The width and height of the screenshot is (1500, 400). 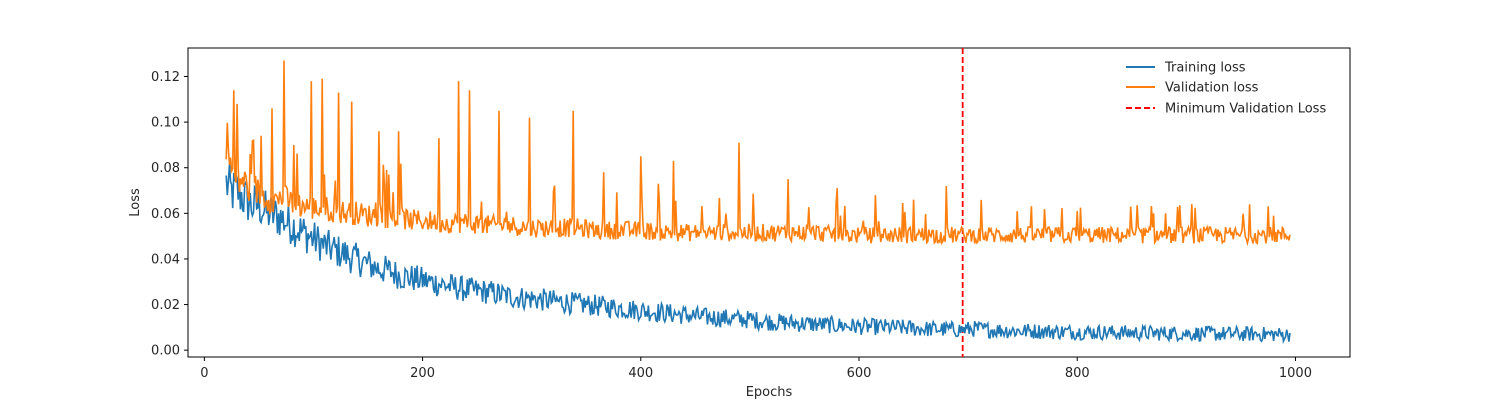 I want to click on x-tick-label: 400, so click(x=640, y=373).